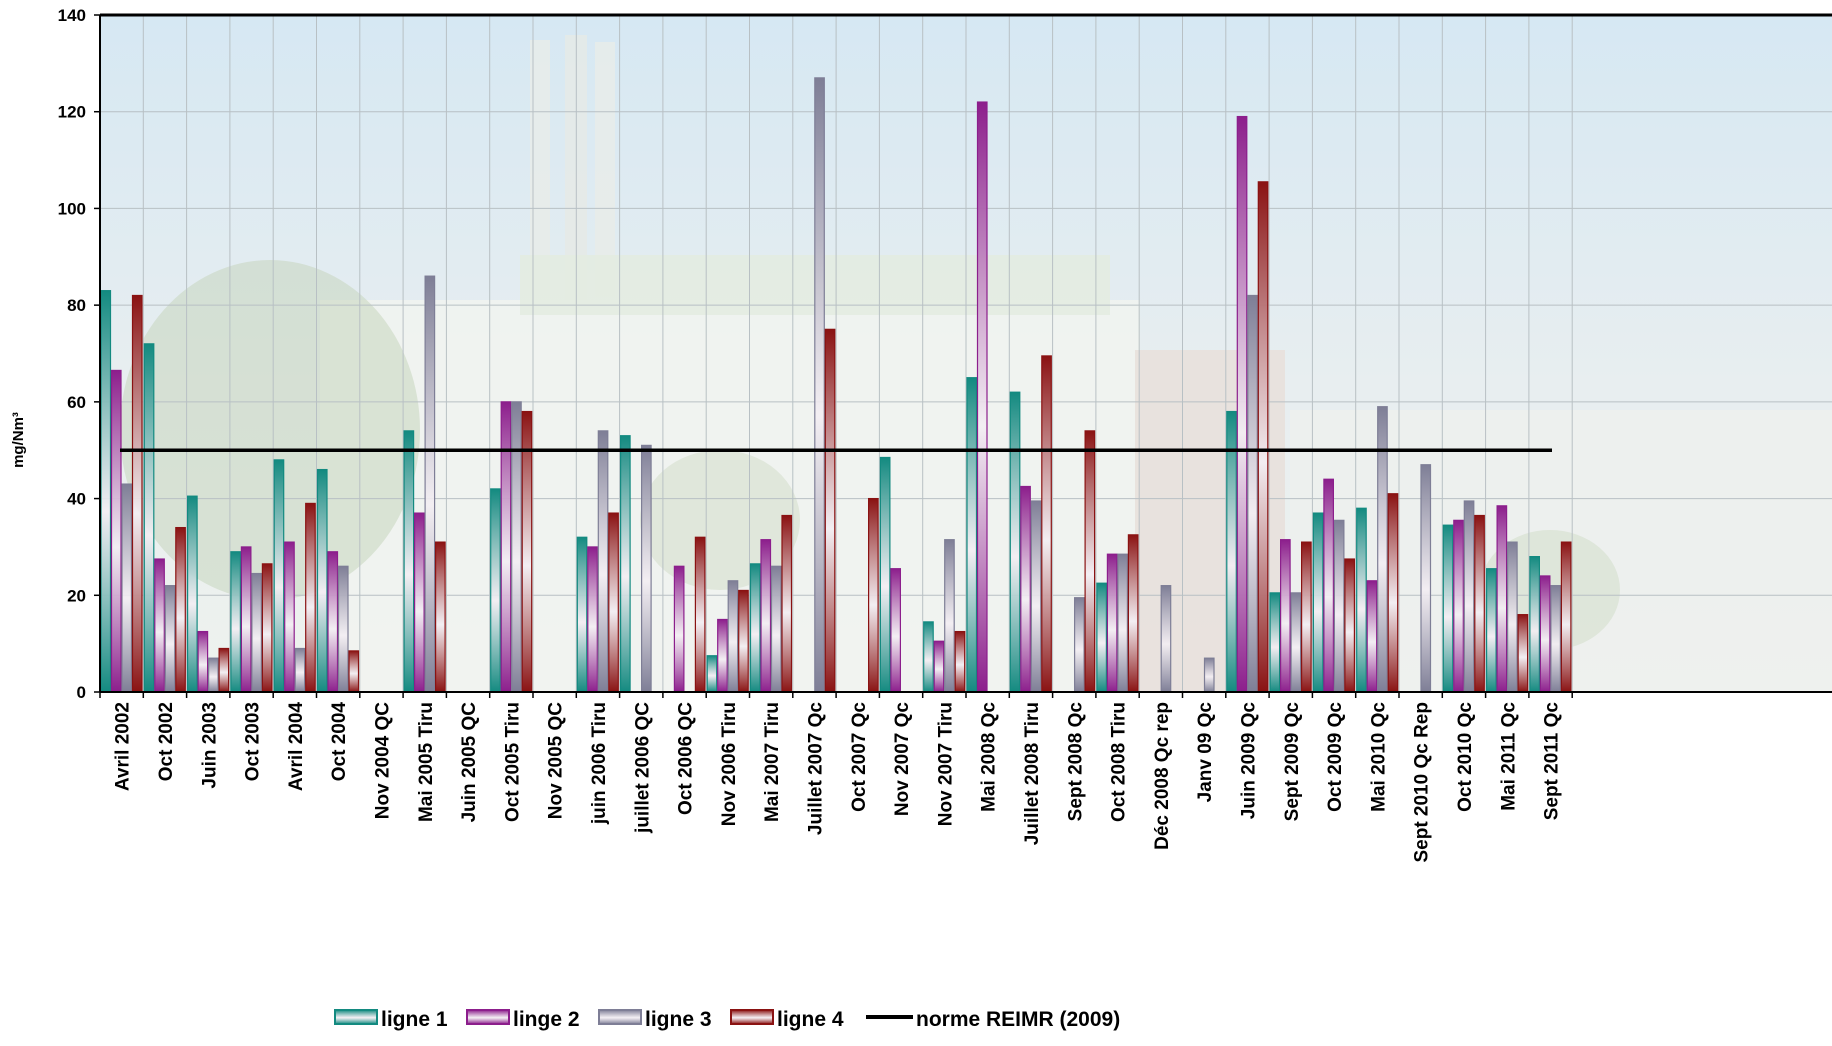 The width and height of the screenshot is (1832, 1046). What do you see at coordinates (76, 402) in the screenshot?
I see `y-tick-label: 60` at bounding box center [76, 402].